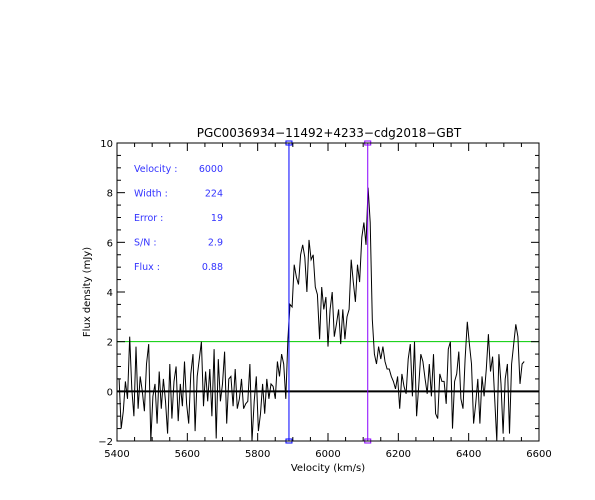 The image size is (595, 500). What do you see at coordinates (327, 454) in the screenshot?
I see `x-tick-label: 6000` at bounding box center [327, 454].